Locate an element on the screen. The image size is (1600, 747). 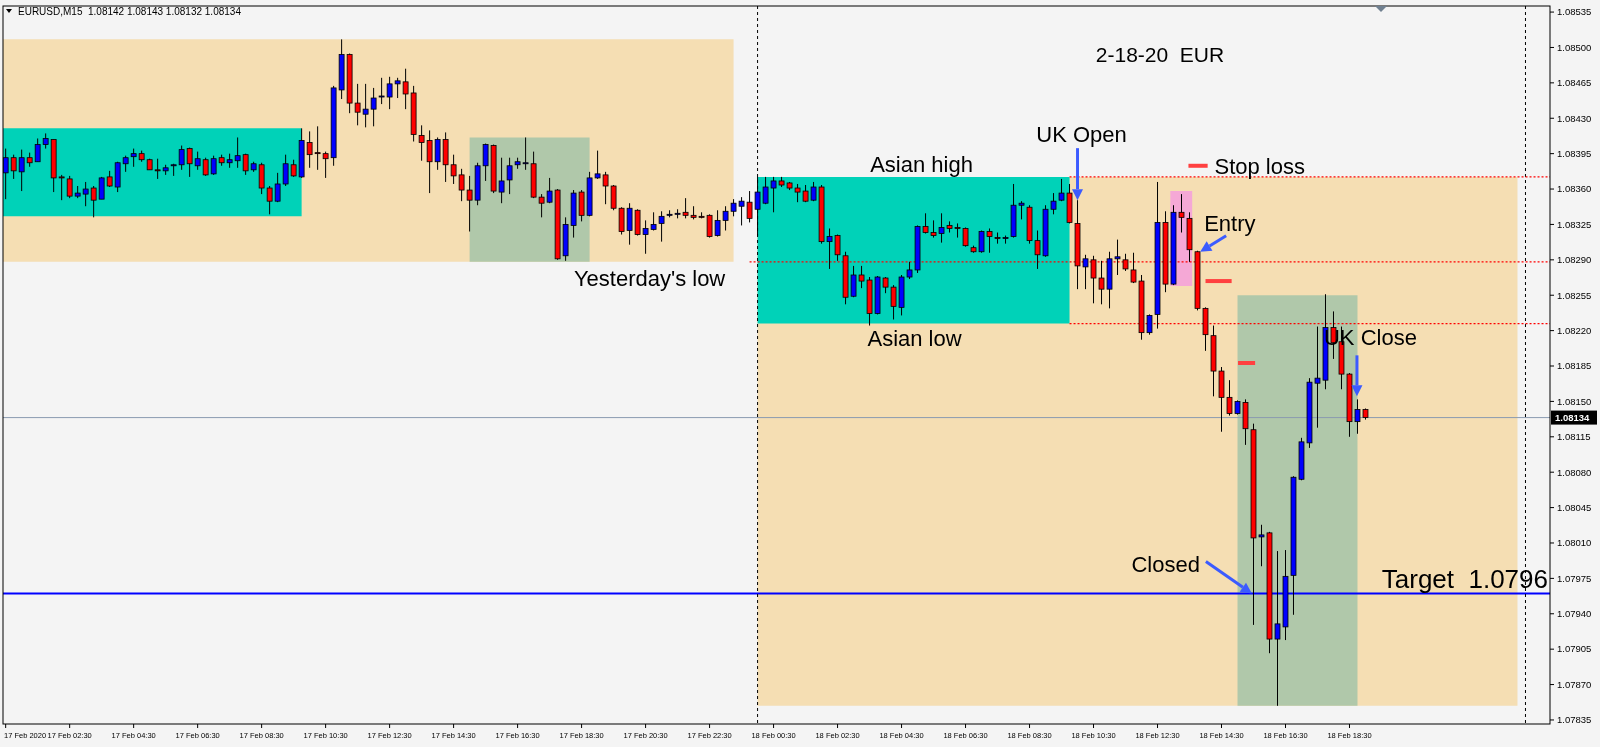
y-tick-label: 1.08115 is located at coordinates (1574, 437).